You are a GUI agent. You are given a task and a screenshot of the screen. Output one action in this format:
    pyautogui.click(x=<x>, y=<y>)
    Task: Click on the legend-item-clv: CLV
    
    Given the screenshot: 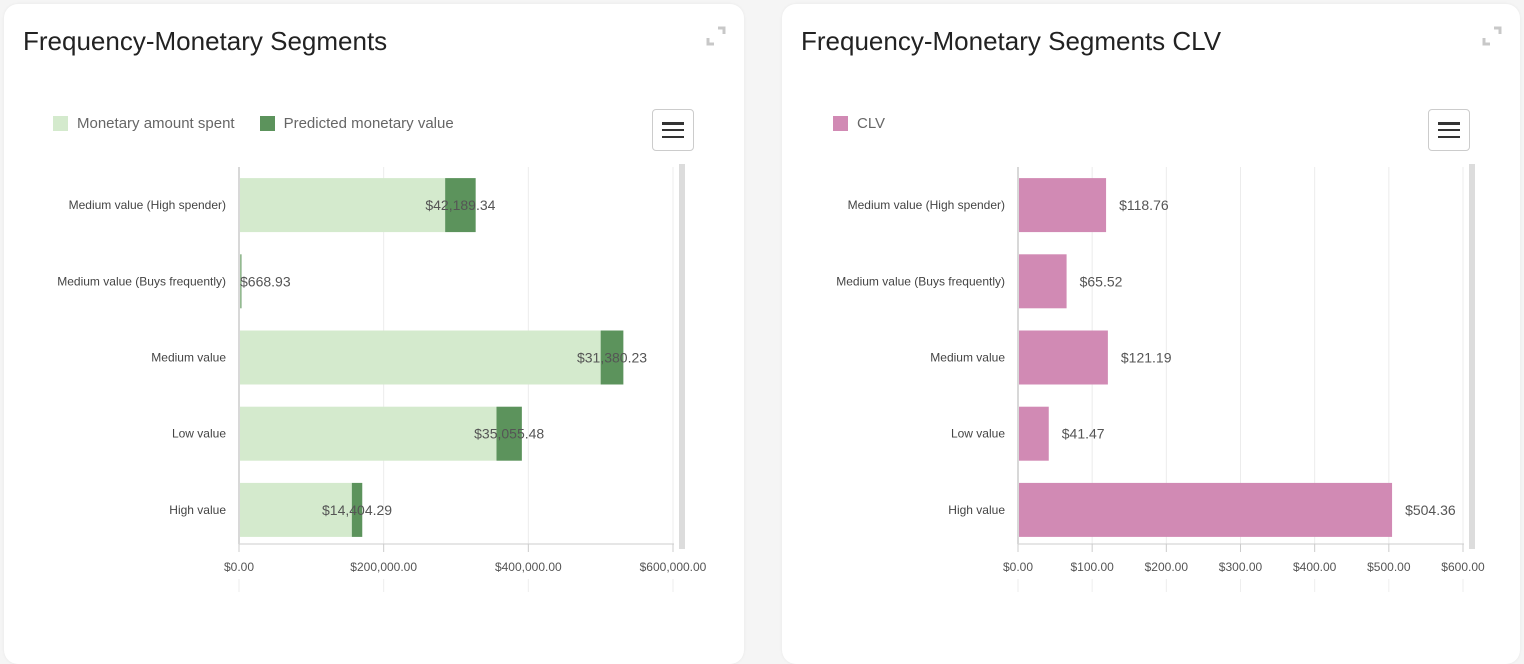 What is the action you would take?
    pyautogui.click(x=859, y=123)
    